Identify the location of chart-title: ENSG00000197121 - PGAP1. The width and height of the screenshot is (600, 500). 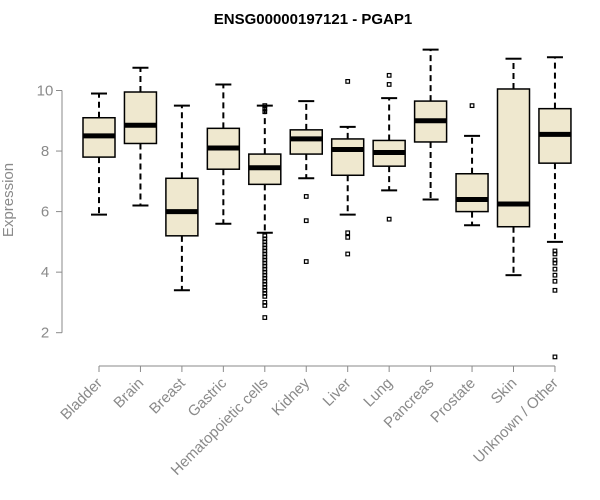
(313, 19).